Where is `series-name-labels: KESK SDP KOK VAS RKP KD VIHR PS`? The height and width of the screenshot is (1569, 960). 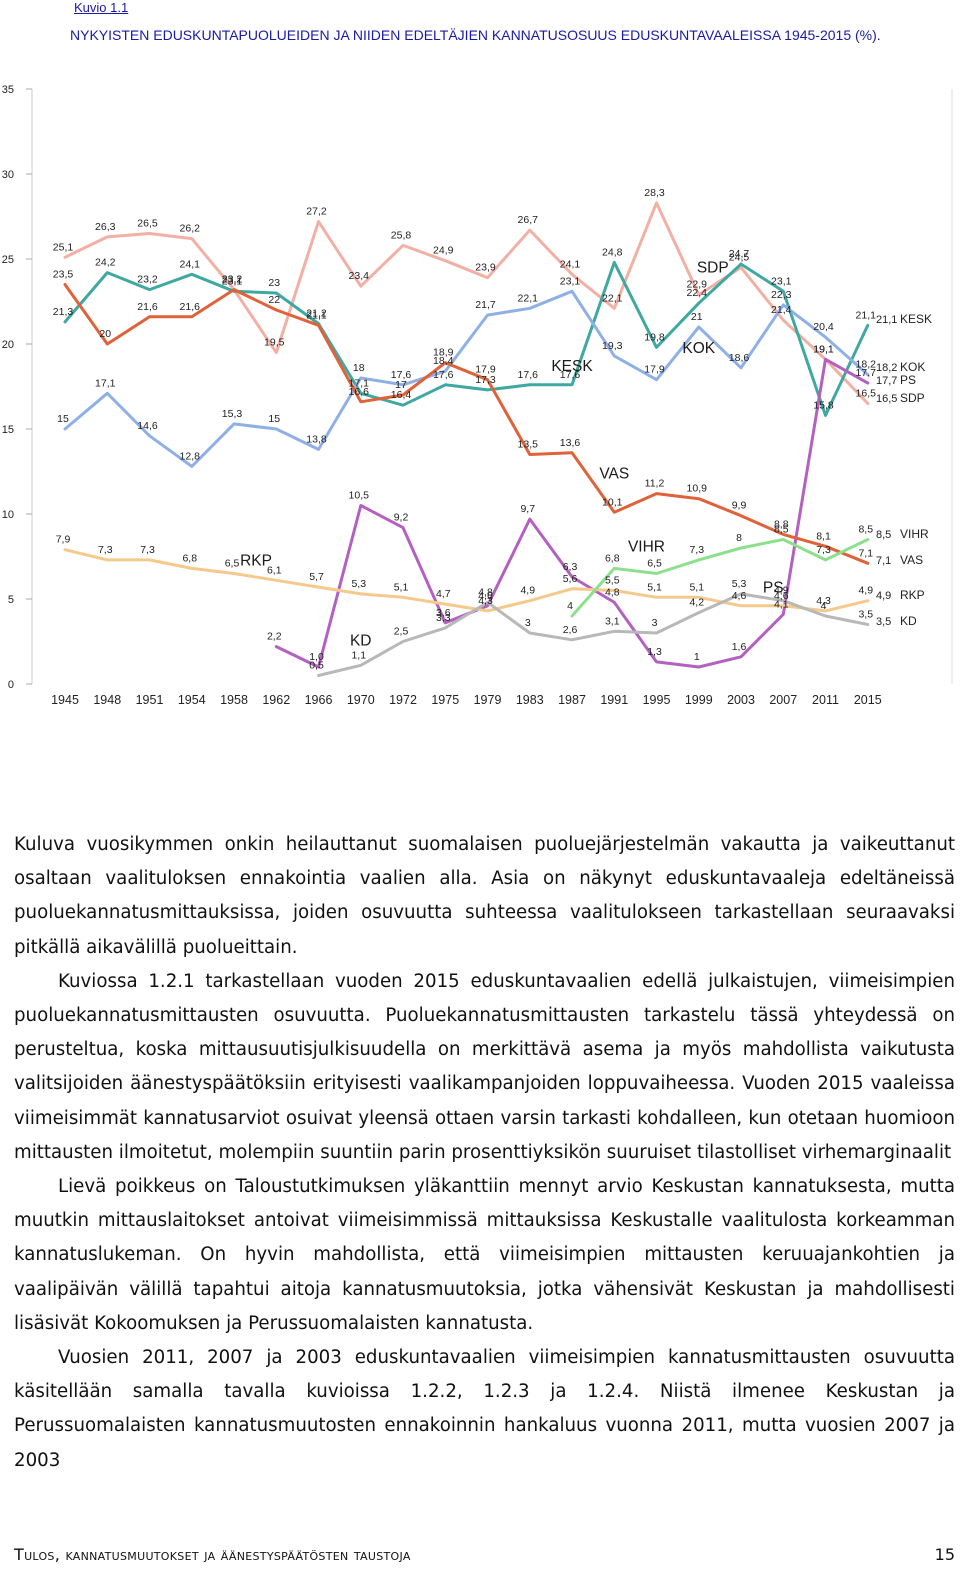
series-name-labels: KESK SDP KOK VAS RKP KD VIHR PS is located at coordinates (512, 455).